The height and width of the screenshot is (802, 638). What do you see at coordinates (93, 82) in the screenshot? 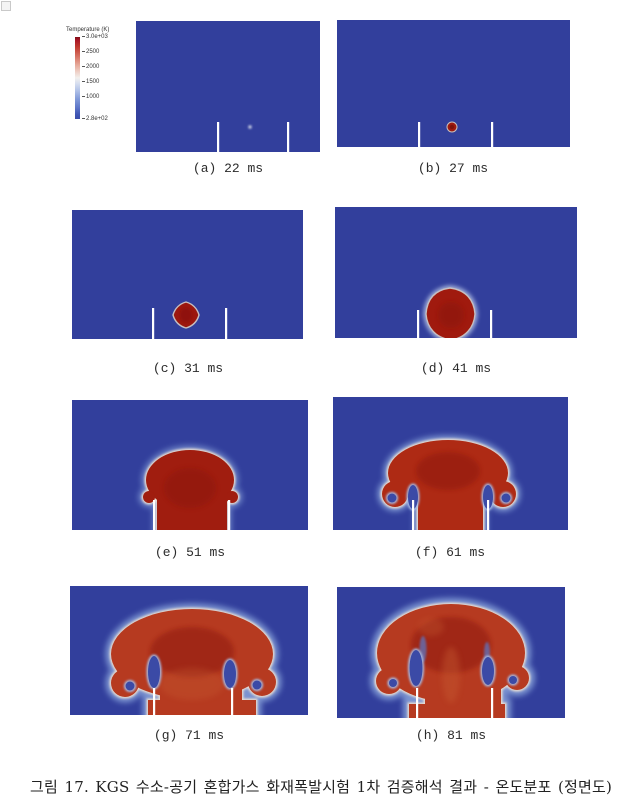
I see `tick-label: 1500` at bounding box center [93, 82].